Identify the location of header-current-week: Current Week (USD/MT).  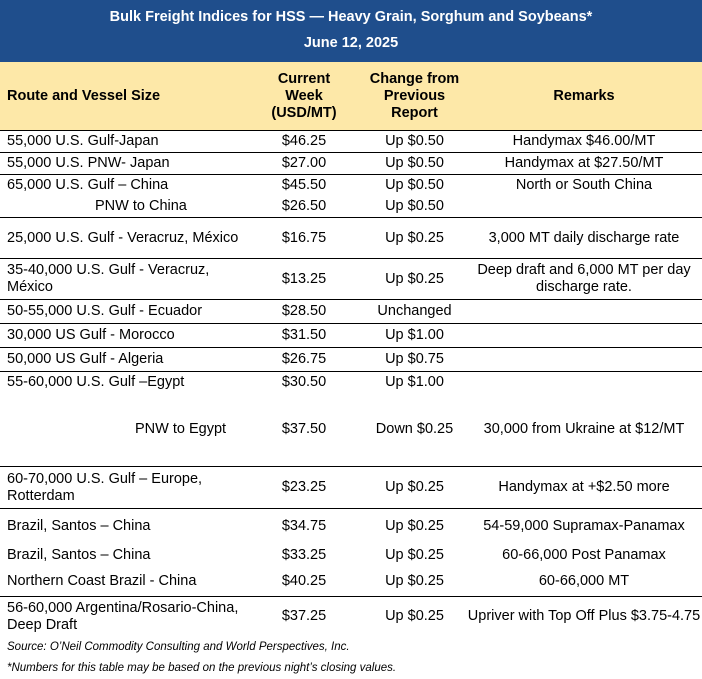
(304, 96).